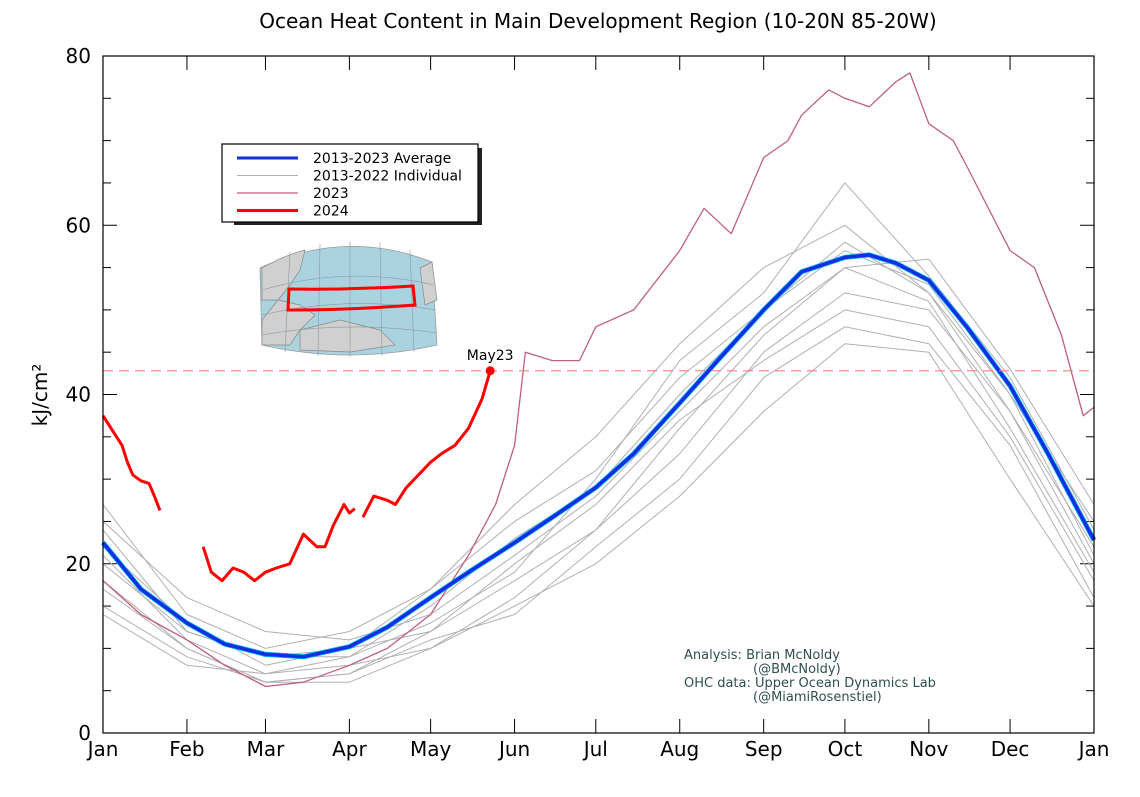 Image resolution: width=1140 pixels, height=797 pixels. What do you see at coordinates (387, 177) in the screenshot?
I see `legend-label: 2013-2022 Individual` at bounding box center [387, 177].